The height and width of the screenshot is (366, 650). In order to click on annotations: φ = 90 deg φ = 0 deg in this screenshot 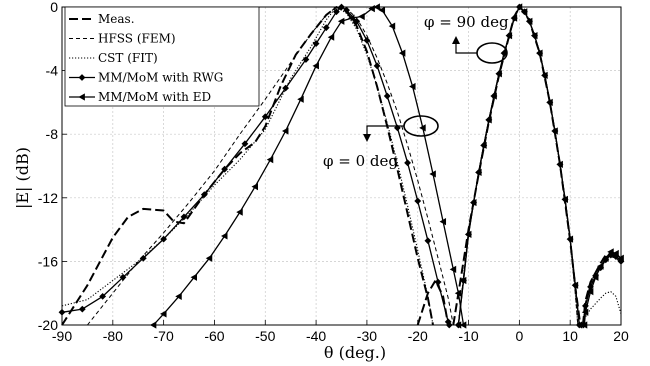, I will do `click(416, 91)`.